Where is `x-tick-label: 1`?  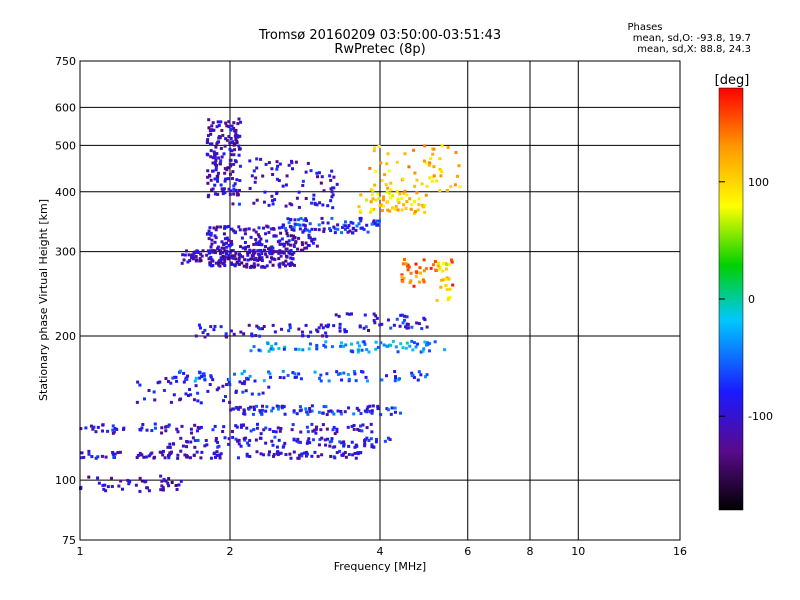
x-tick-label: 1 is located at coordinates (80, 551).